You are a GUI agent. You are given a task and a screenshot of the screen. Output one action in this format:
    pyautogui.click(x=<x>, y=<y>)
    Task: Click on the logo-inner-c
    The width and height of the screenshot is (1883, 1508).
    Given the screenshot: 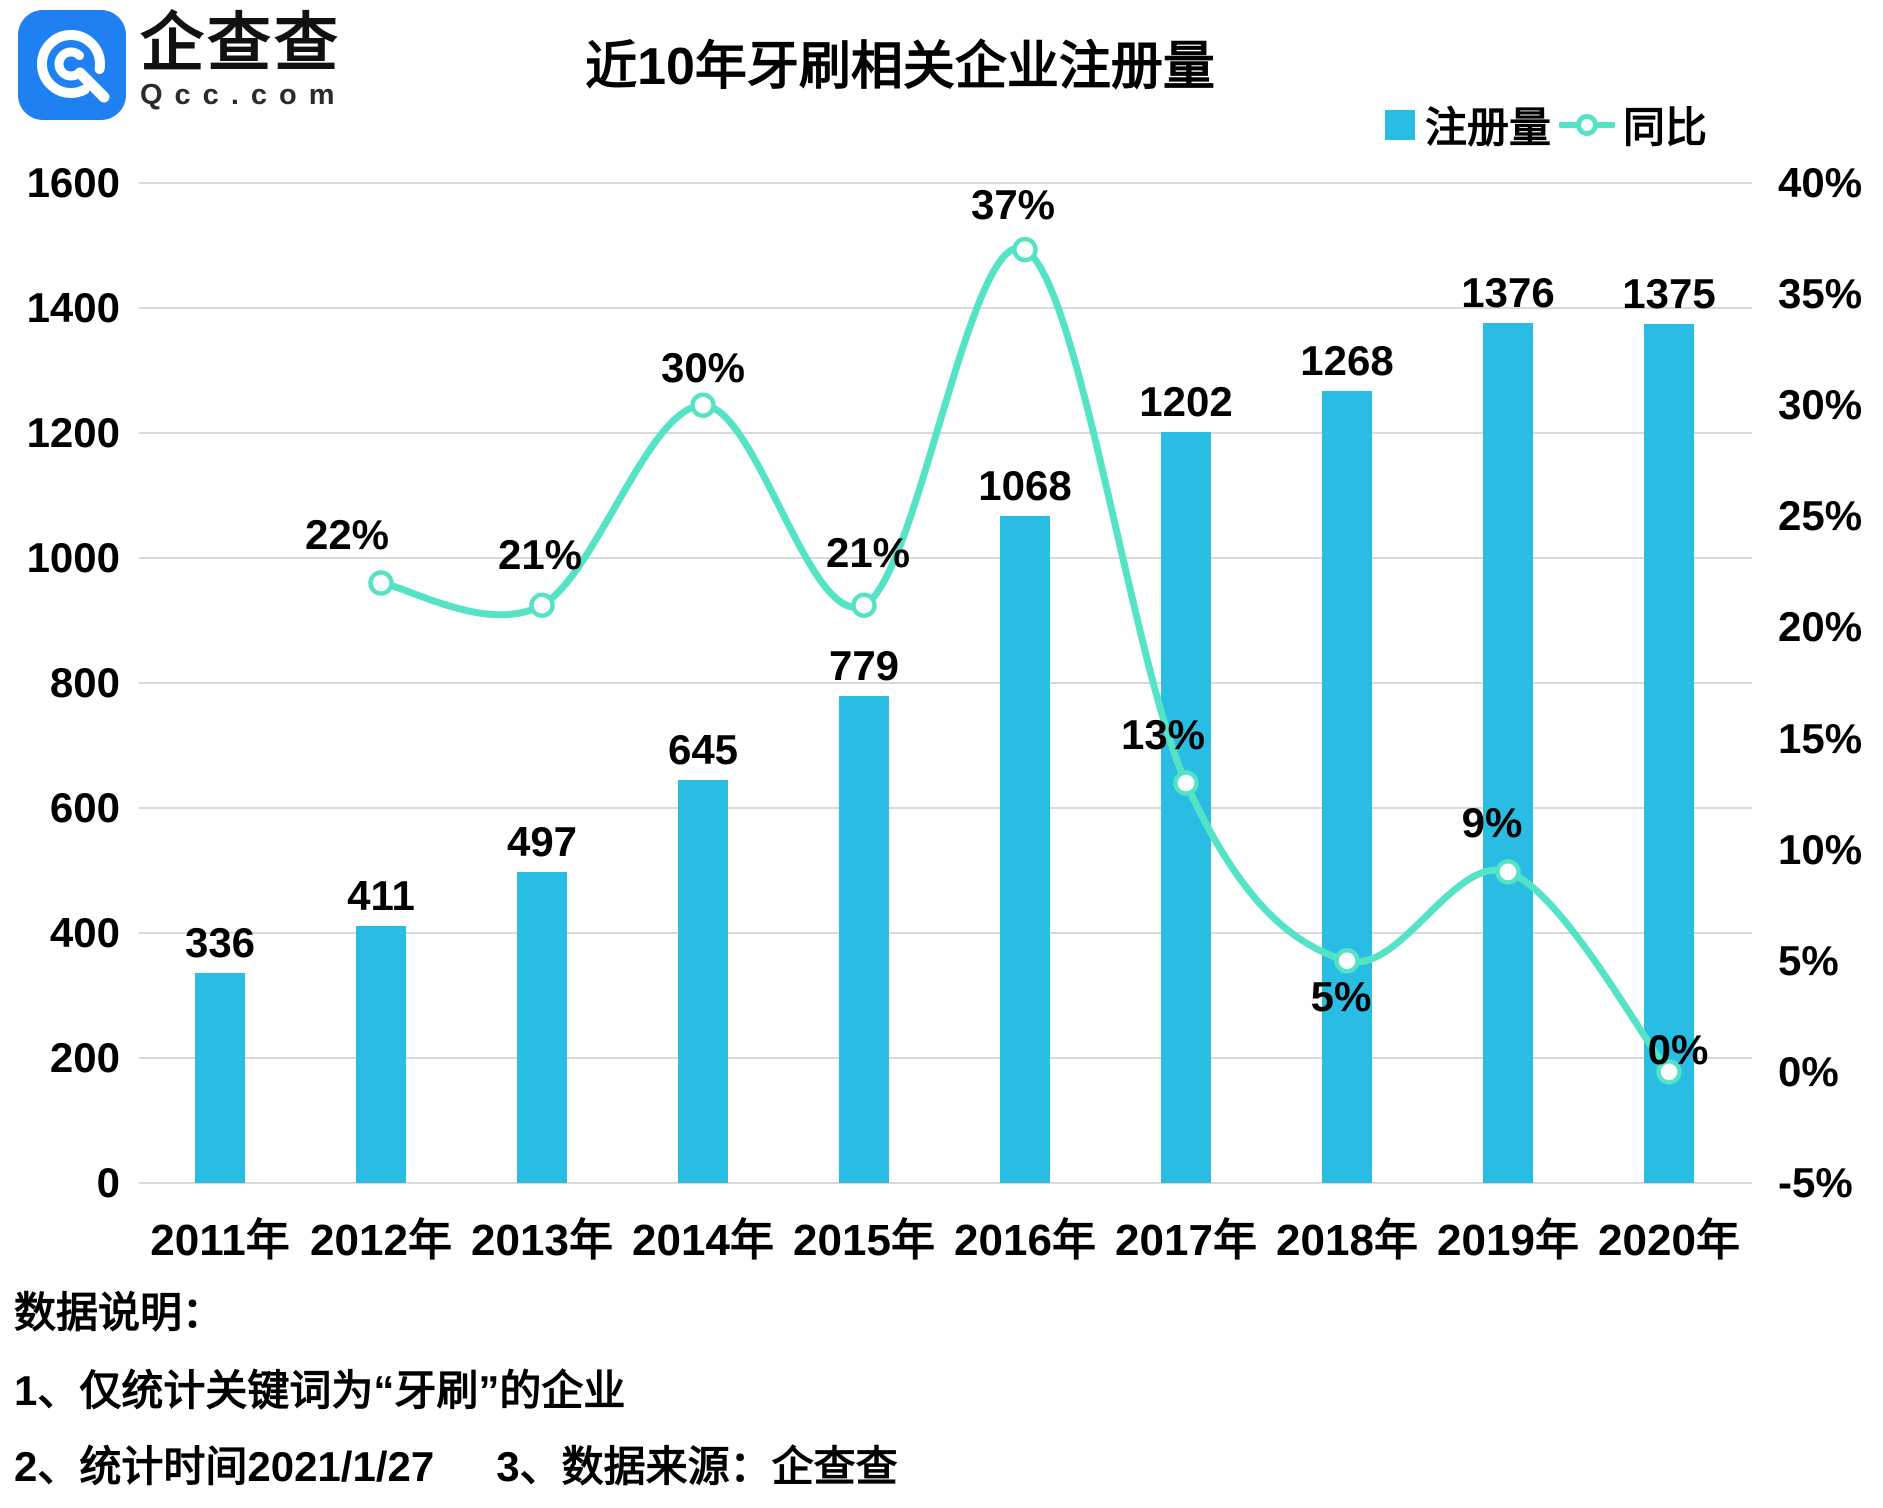 What is the action you would take?
    pyautogui.click(x=71, y=64)
    